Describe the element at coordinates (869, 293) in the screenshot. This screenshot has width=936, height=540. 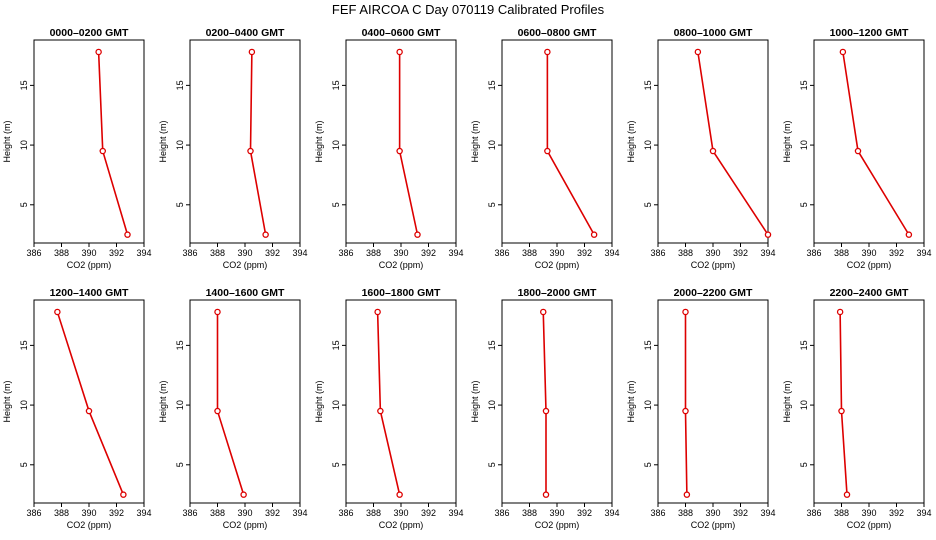
I see `panel-title: 2200–2400 GMT` at that location.